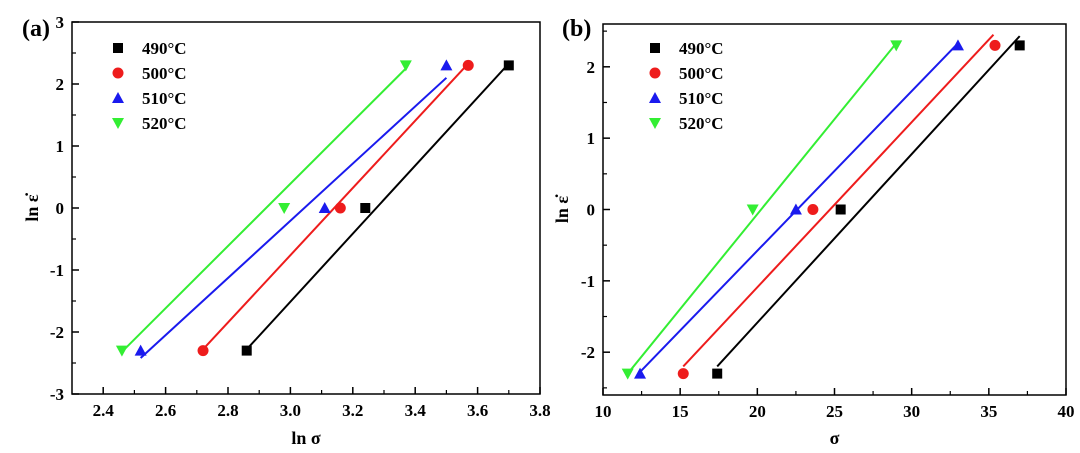 This screenshot has height=453, width=1080. What do you see at coordinates (104, 410) in the screenshot?
I see `x-tick-label: 2.4` at bounding box center [104, 410].